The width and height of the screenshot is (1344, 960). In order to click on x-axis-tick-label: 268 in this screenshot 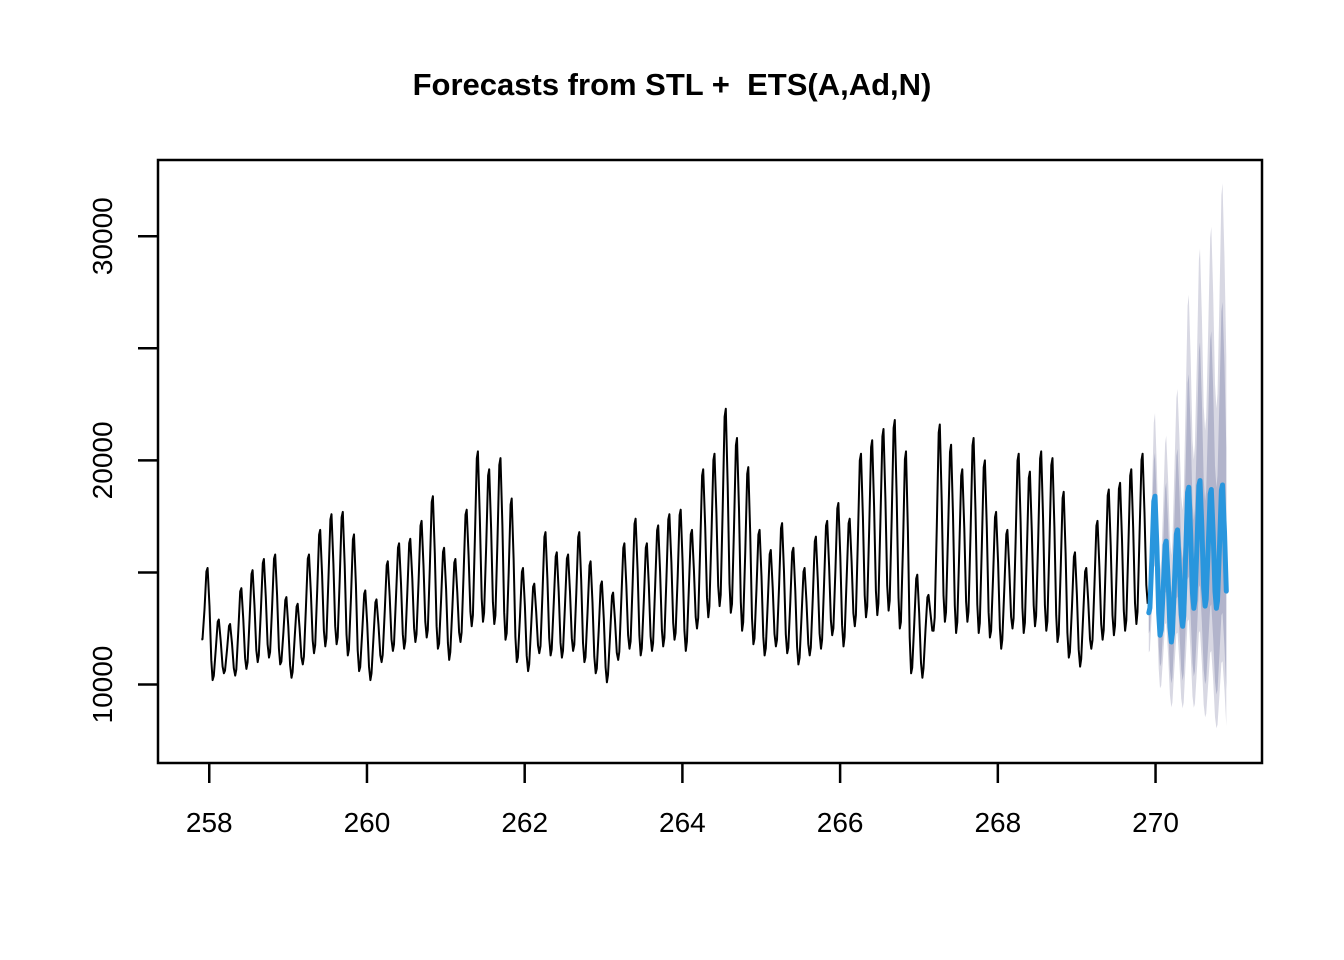, I will do `click(997, 822)`.